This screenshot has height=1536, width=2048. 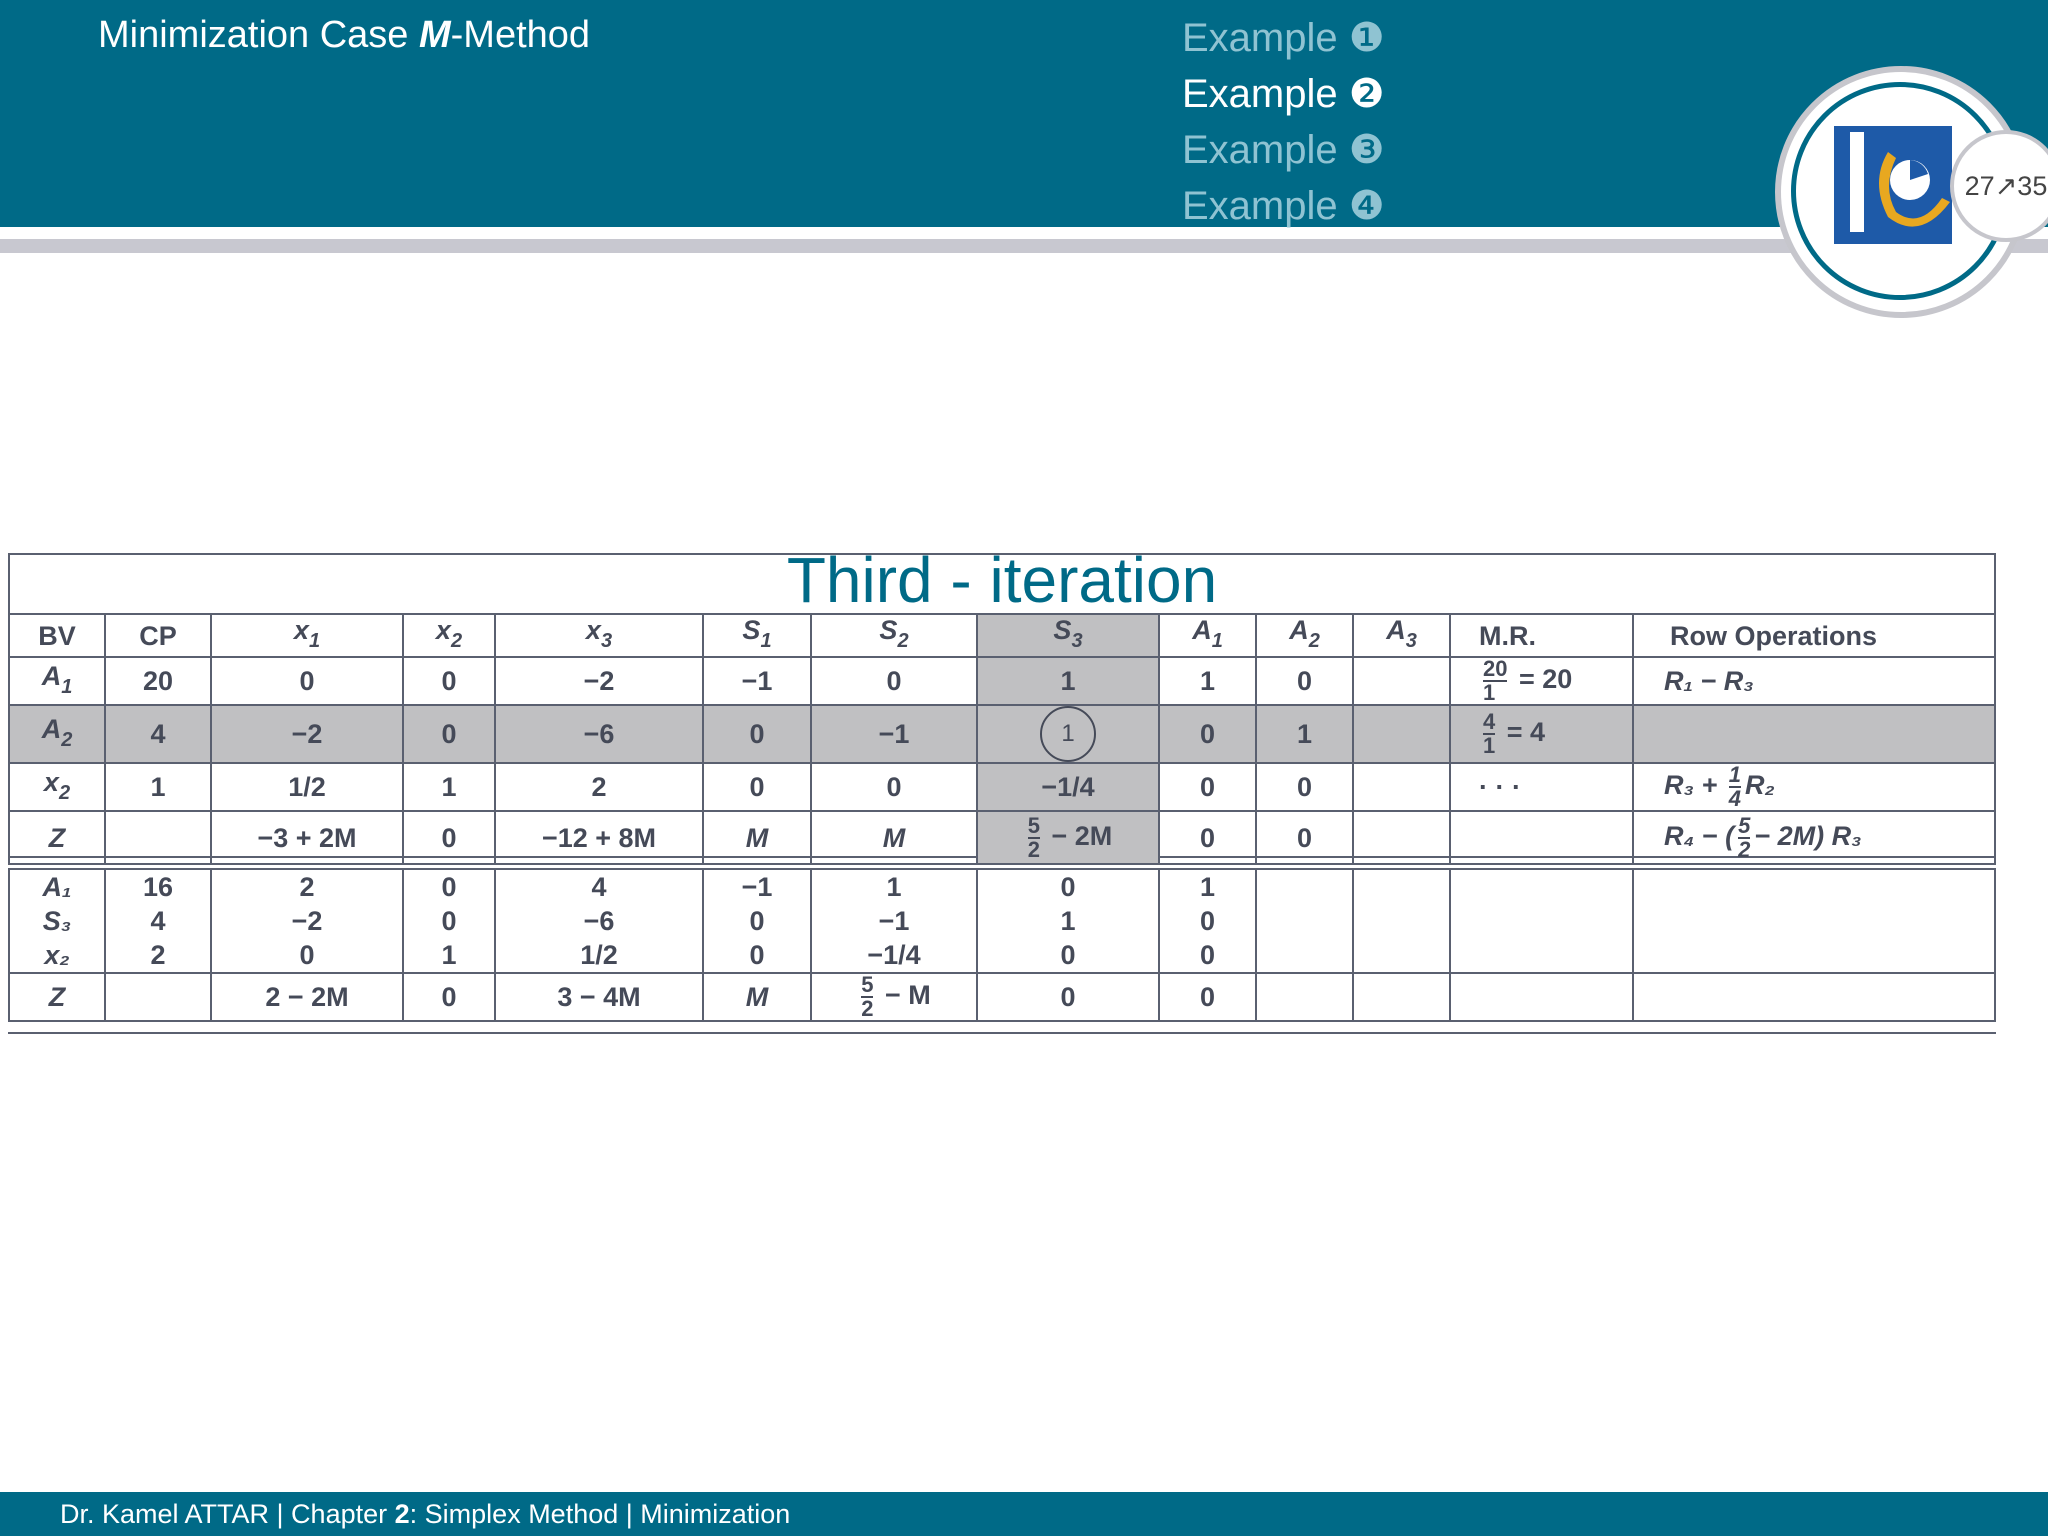 I want to click on cell-cp: 16 4 2, so click(x=158, y=921).